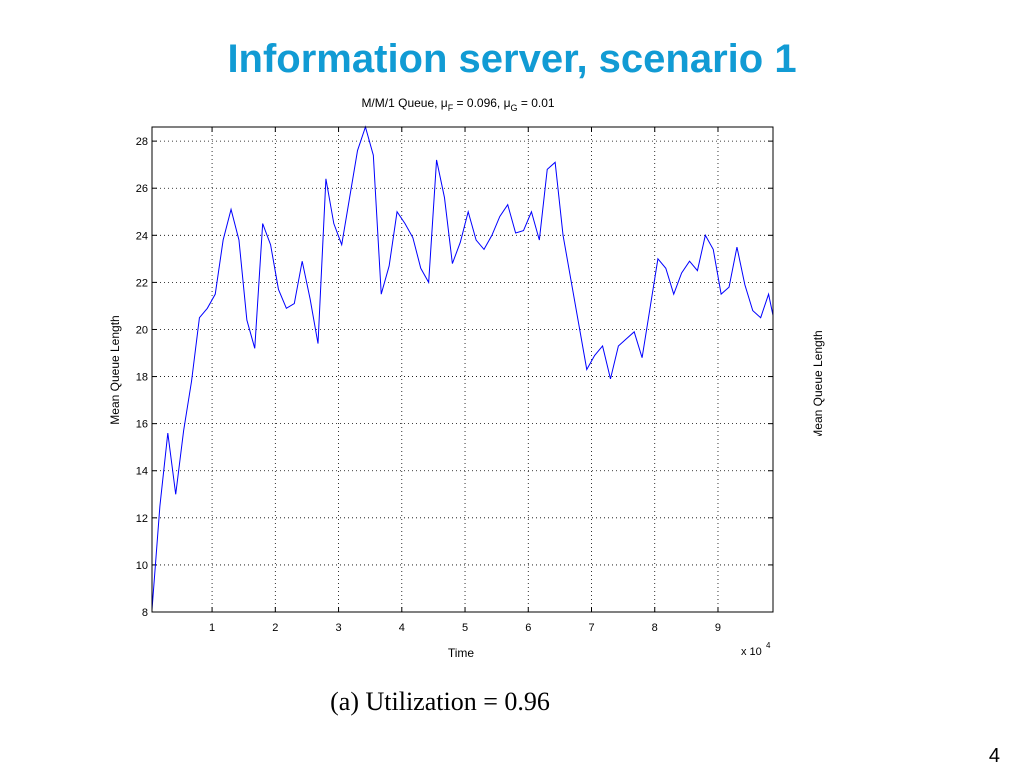 Image resolution: width=1024 pixels, height=773 pixels. I want to click on y-tick-label: 28, so click(142, 142).